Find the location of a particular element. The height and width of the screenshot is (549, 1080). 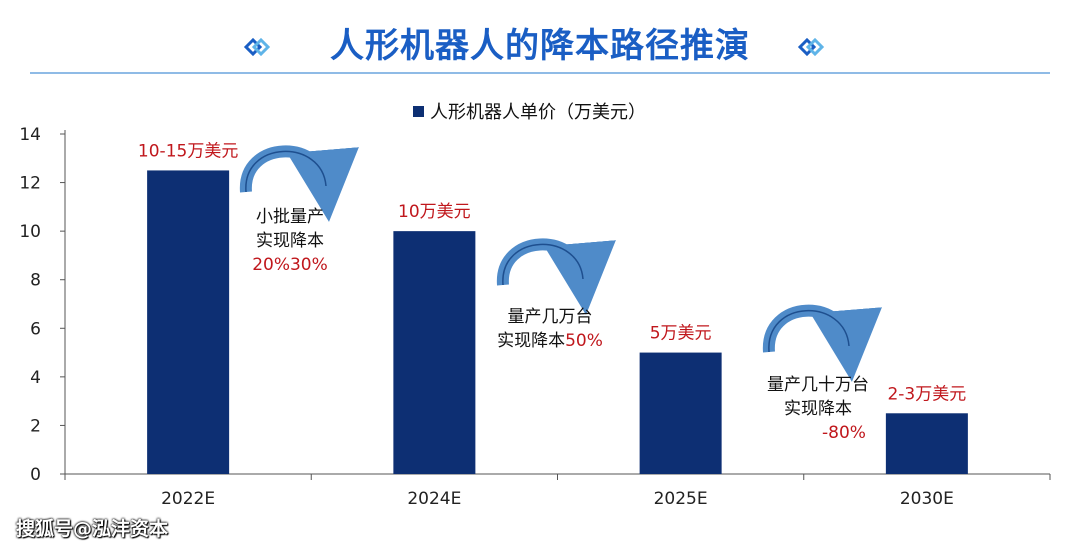

annotation-text: 量产几十万台实现降本 -80% is located at coordinates (818, 409).